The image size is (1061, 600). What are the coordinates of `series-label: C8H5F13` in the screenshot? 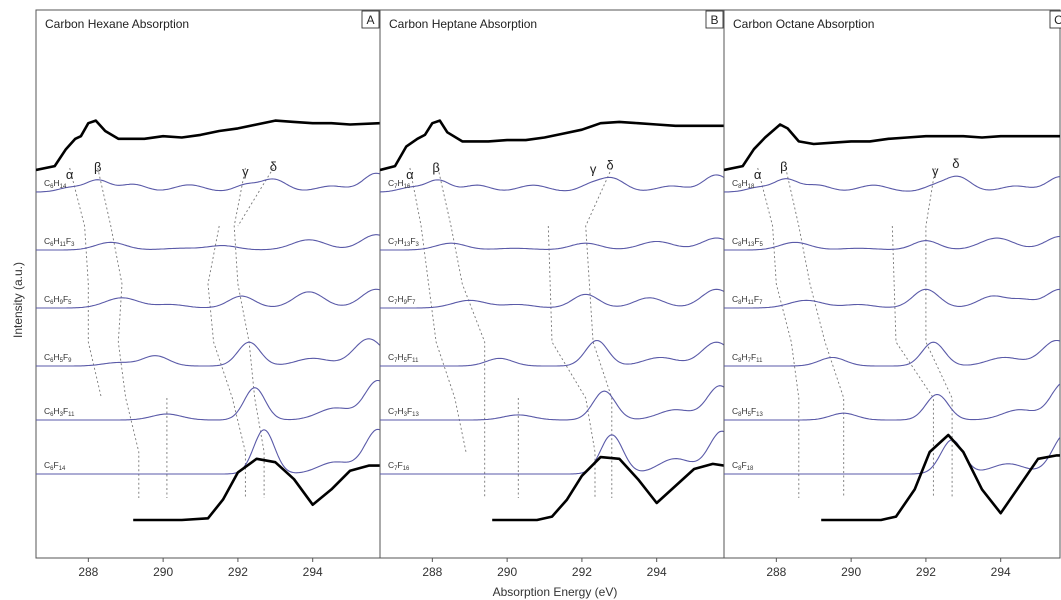 It's located at (748, 412).